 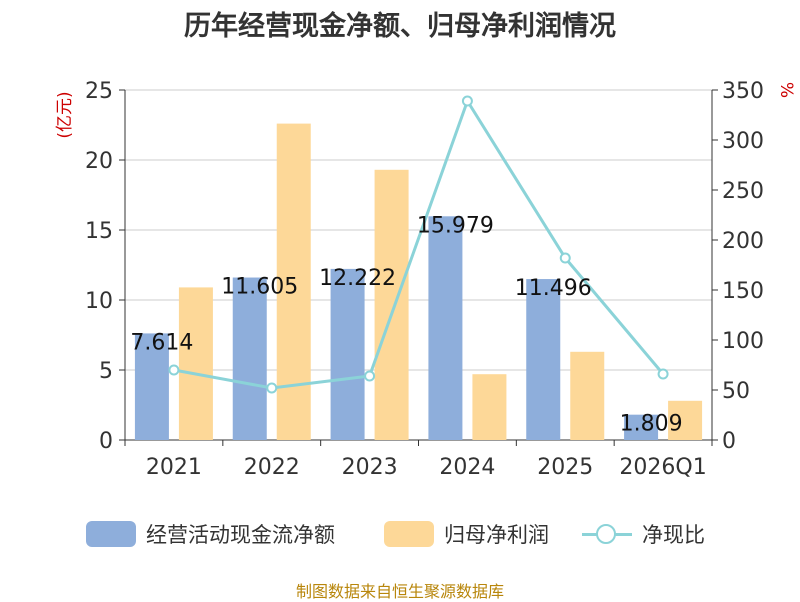 What do you see at coordinates (106, 441) in the screenshot?
I see `y-left-tick-label: 0` at bounding box center [106, 441].